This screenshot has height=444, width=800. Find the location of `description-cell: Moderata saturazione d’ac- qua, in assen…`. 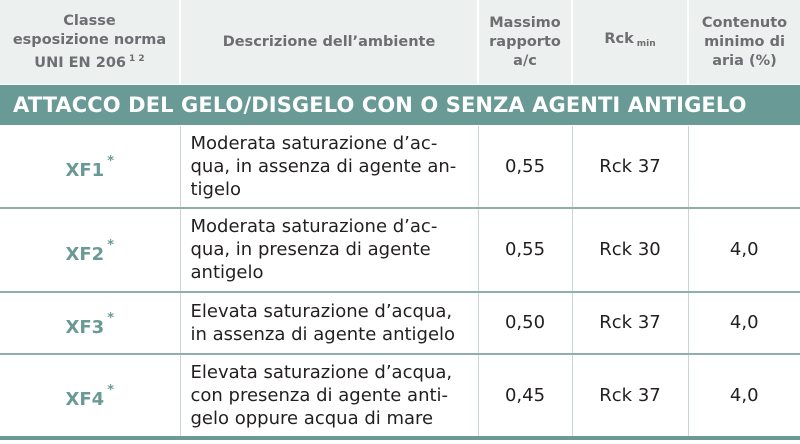

description-cell: Moderata saturazione d’ac- qua, in assen… is located at coordinates (329, 167).